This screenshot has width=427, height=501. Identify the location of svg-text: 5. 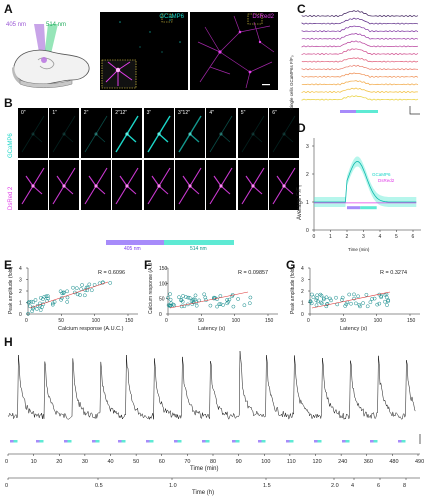
(396, 237).